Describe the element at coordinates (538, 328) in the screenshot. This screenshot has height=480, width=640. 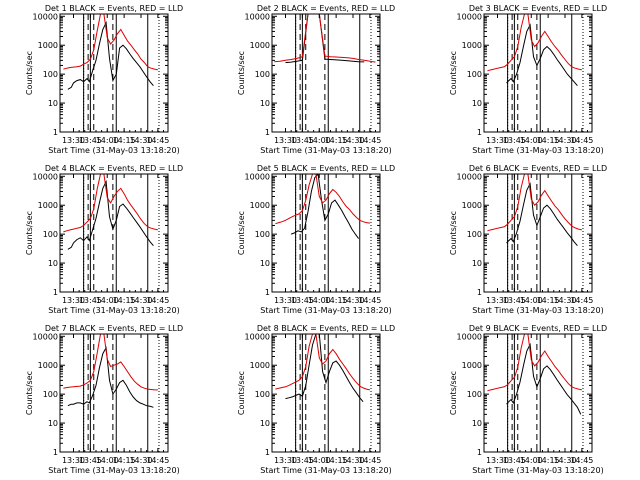
I see `panel-title: Det 9 BLACK = Events, RED = LLD` at that location.